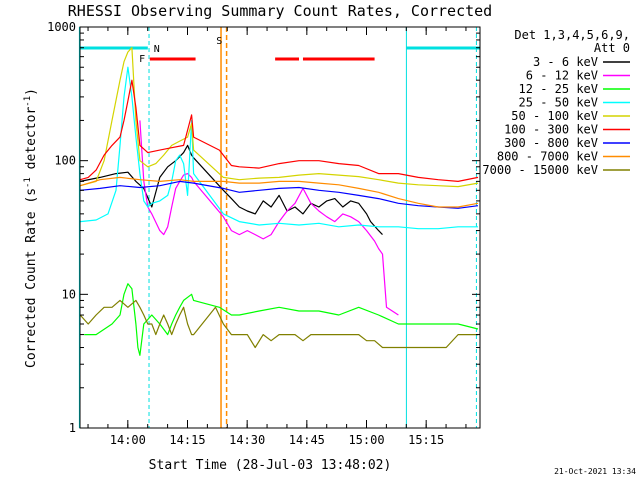 Image resolution: width=640 pixels, height=480 pixels. What do you see at coordinates (31, 142) in the screenshot?
I see `y-axis-label-middle: detector` at bounding box center [31, 142].